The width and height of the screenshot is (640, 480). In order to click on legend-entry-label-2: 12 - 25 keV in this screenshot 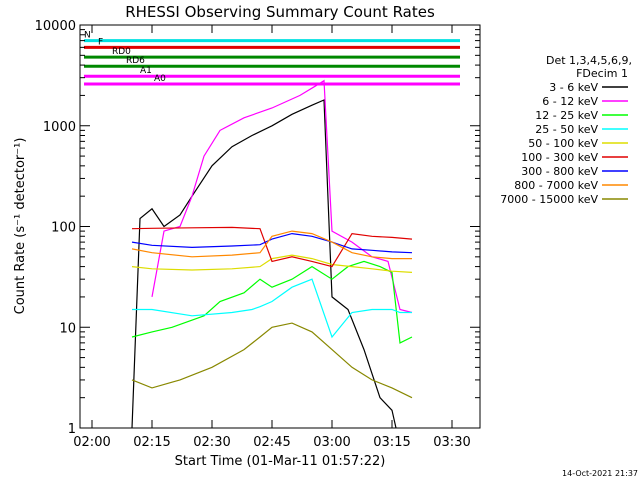, I will do `click(566, 115)`.